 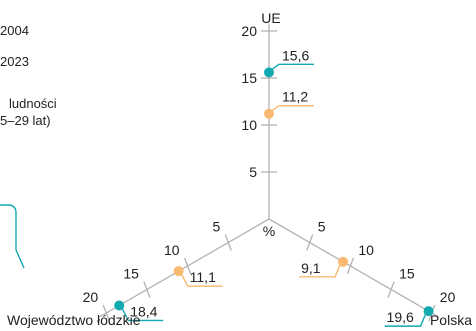 I want to click on axis-label-polska: Polska, so click(x=451, y=320).